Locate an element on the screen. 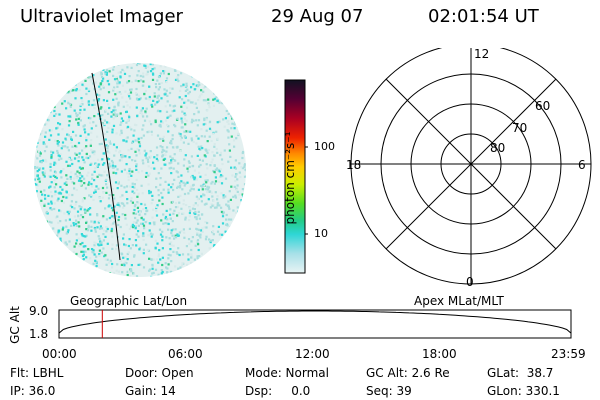 This screenshot has width=600, height=400. color-scale-bar is located at coordinates (296, 176).